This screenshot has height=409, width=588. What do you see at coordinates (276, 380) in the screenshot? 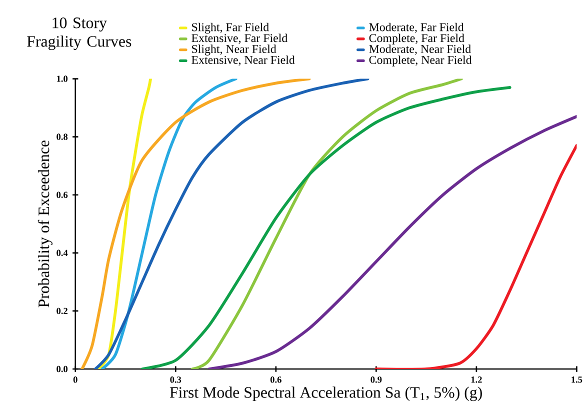
I see `x-tick-label: 0.6` at bounding box center [276, 380].